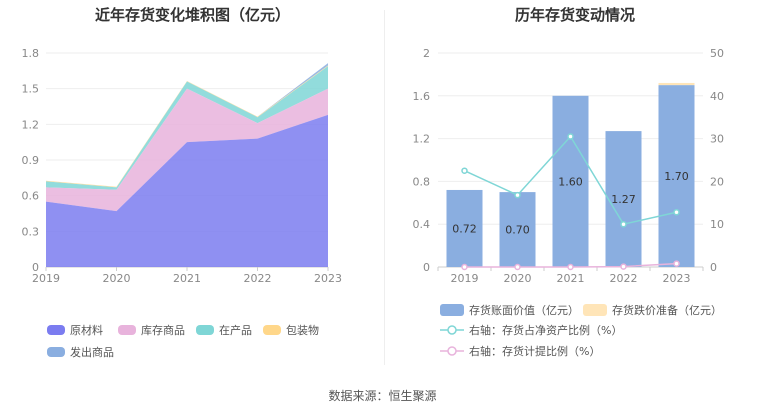 This screenshot has height=413, width=765. What do you see at coordinates (302, 330) in the screenshot?
I see `legend-label: 包装物` at bounding box center [302, 330].